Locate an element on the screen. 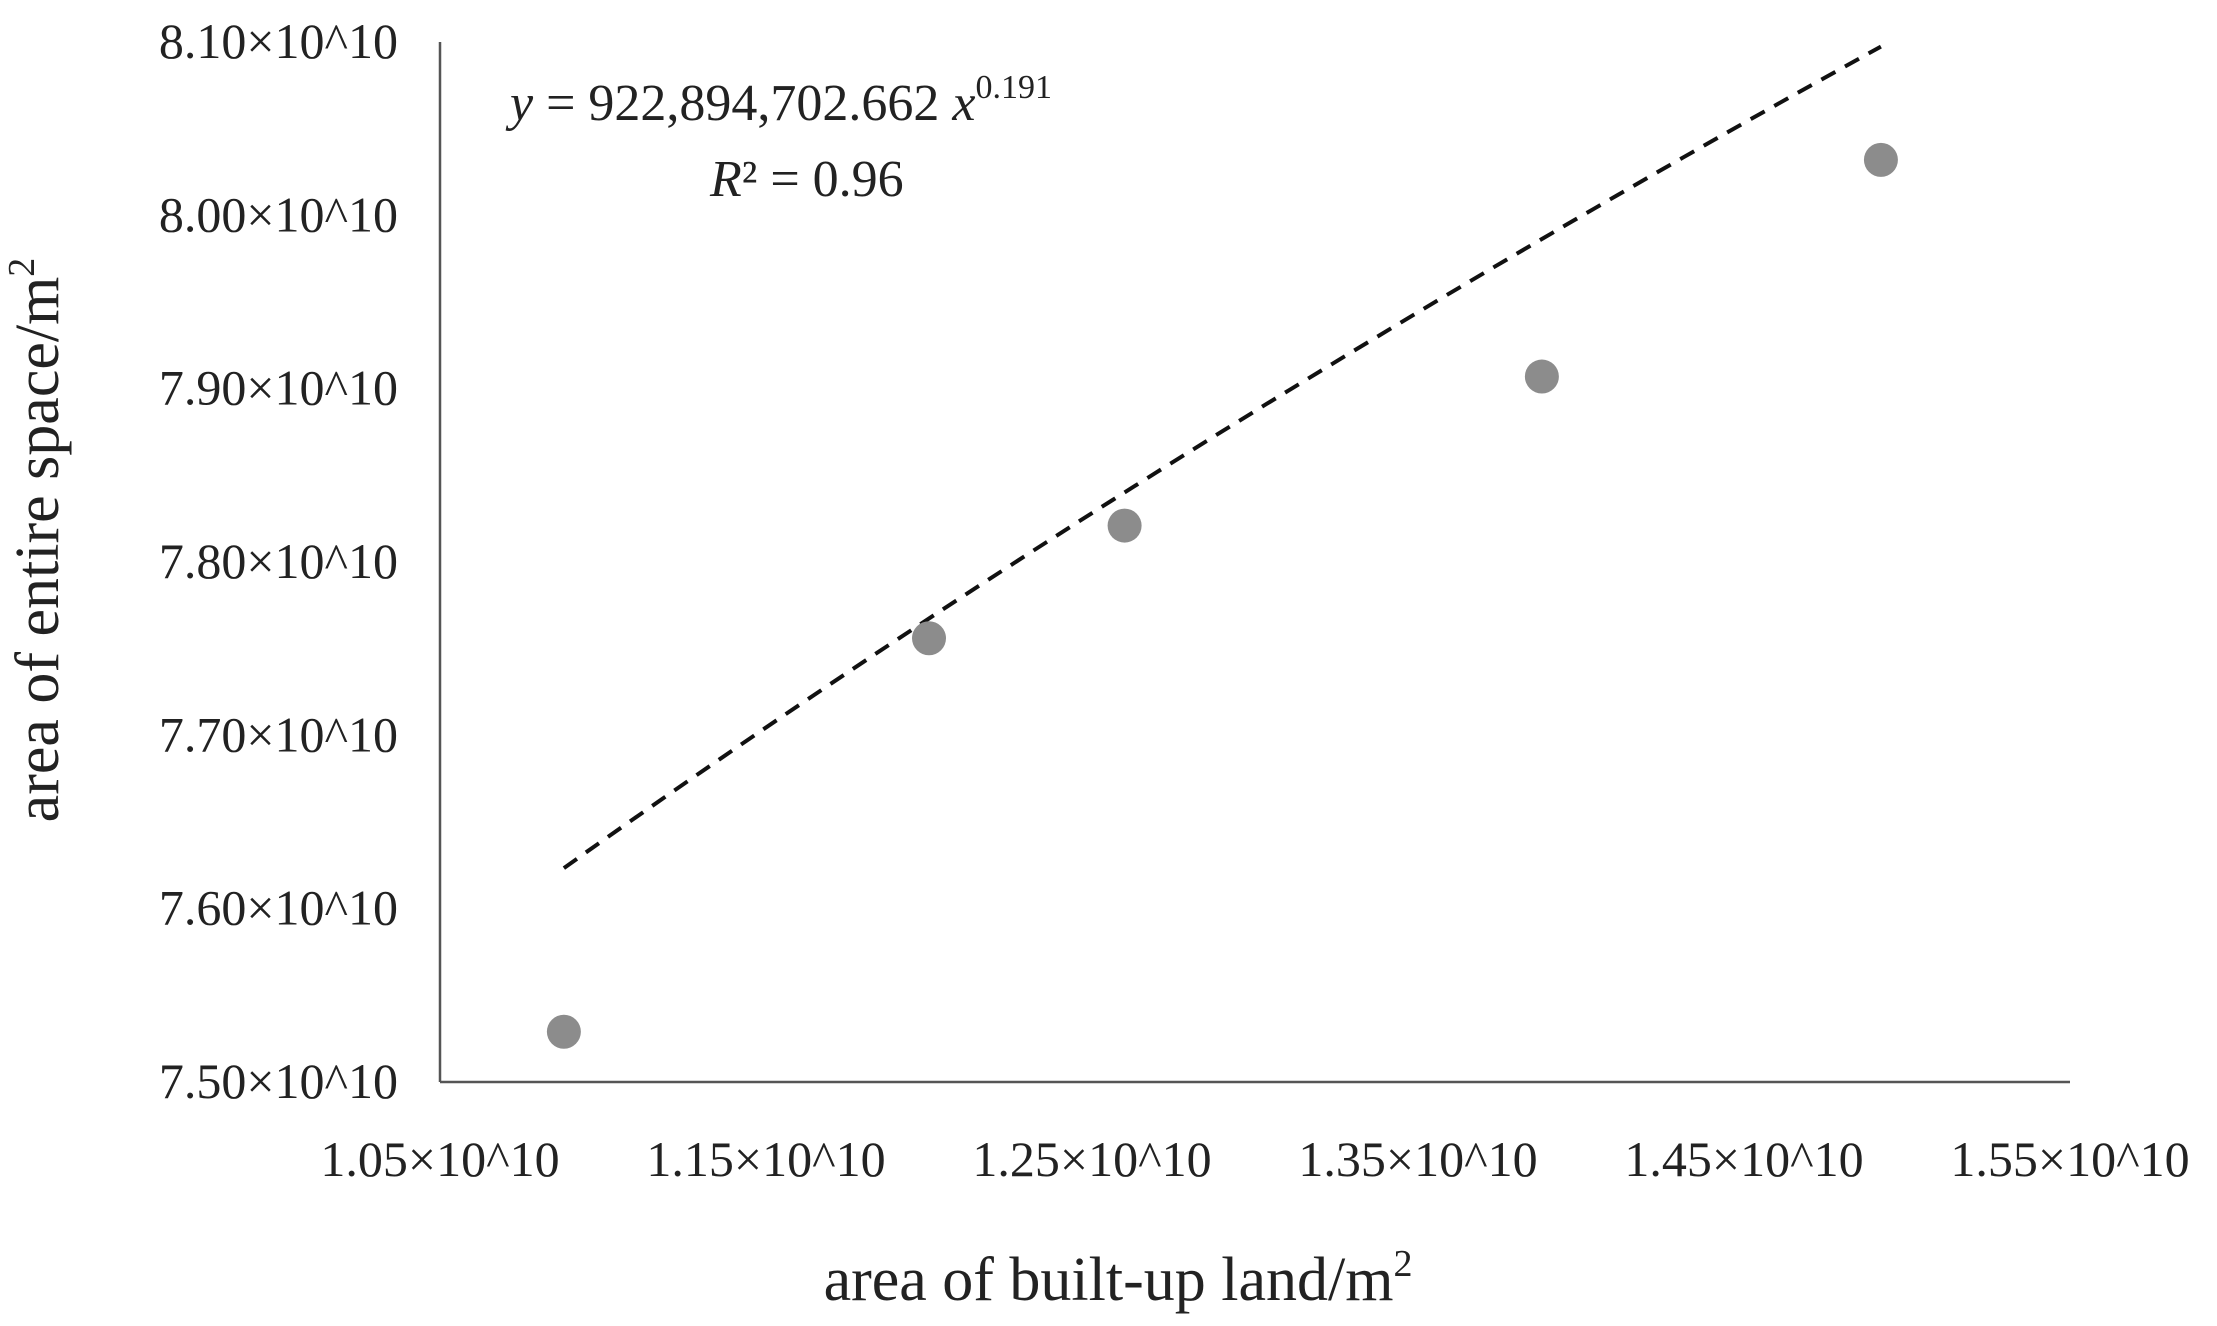 The width and height of the screenshot is (2217, 1326). x-tick-label: 1.45×10^10 is located at coordinates (1743, 1159).